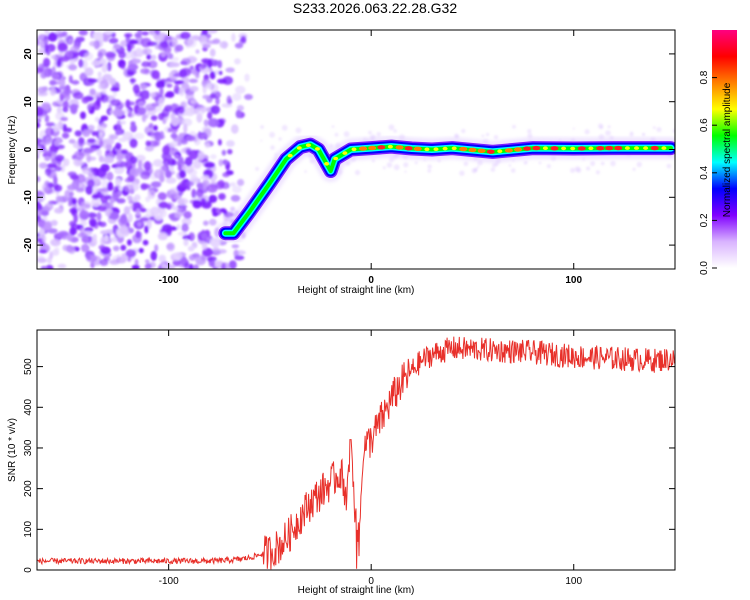  I want to click on y-tick-label: 300, so click(28, 447).